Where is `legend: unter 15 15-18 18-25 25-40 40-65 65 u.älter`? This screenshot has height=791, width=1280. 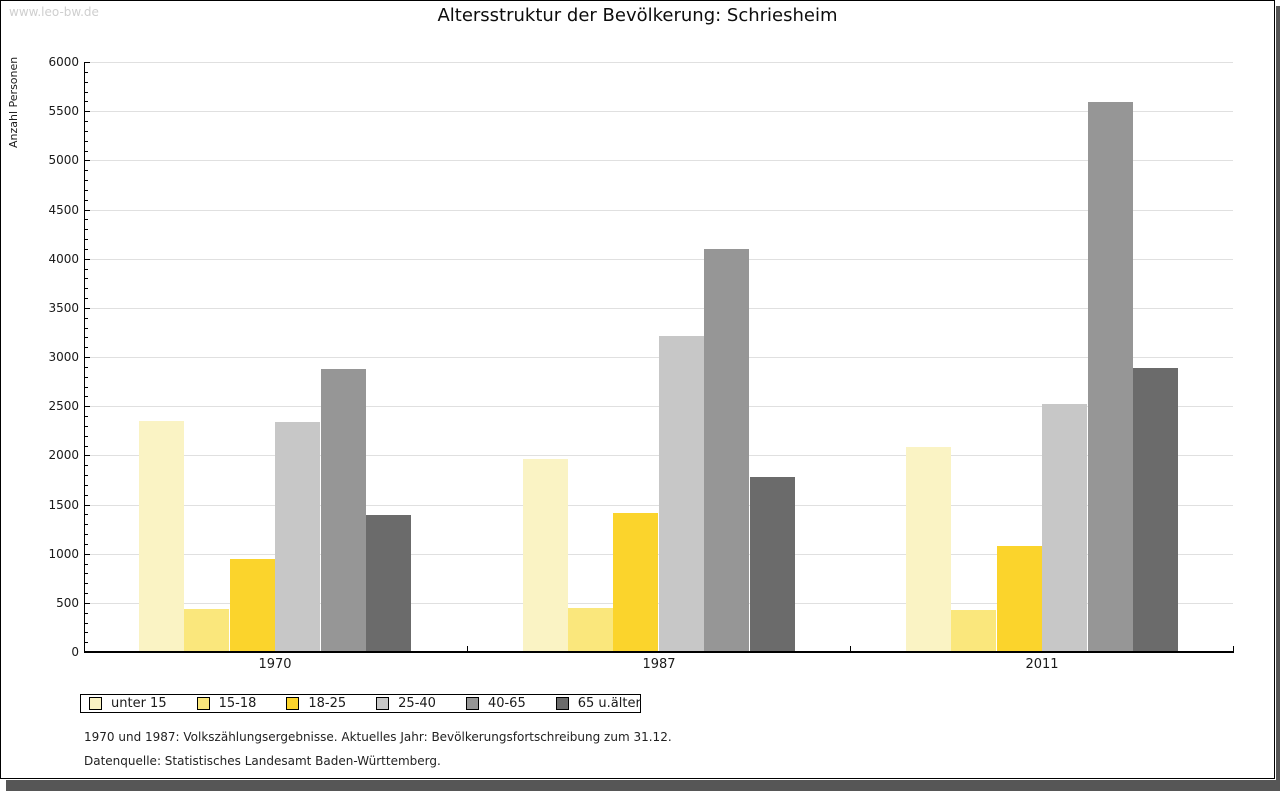 legend: unter 15 15-18 18-25 25-40 40-65 65 u.älter is located at coordinates (360, 703).